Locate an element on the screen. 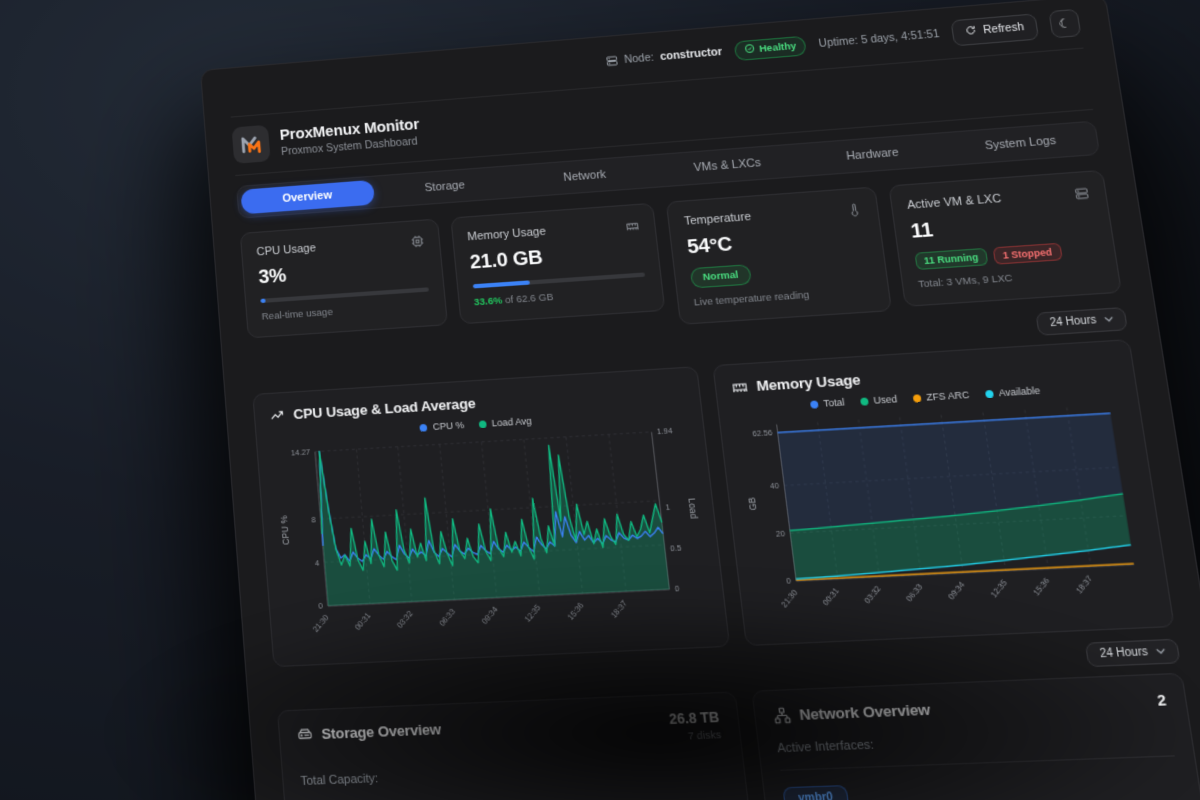  server-icon is located at coordinates (612, 60).